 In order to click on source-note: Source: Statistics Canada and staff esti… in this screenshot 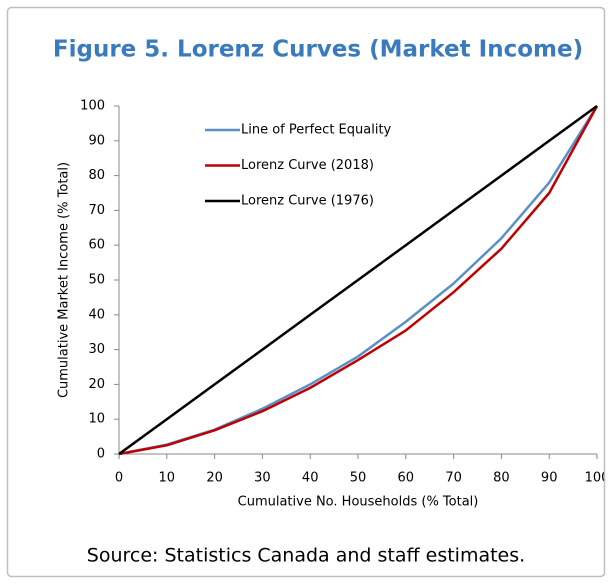, I will do `click(306, 556)`.